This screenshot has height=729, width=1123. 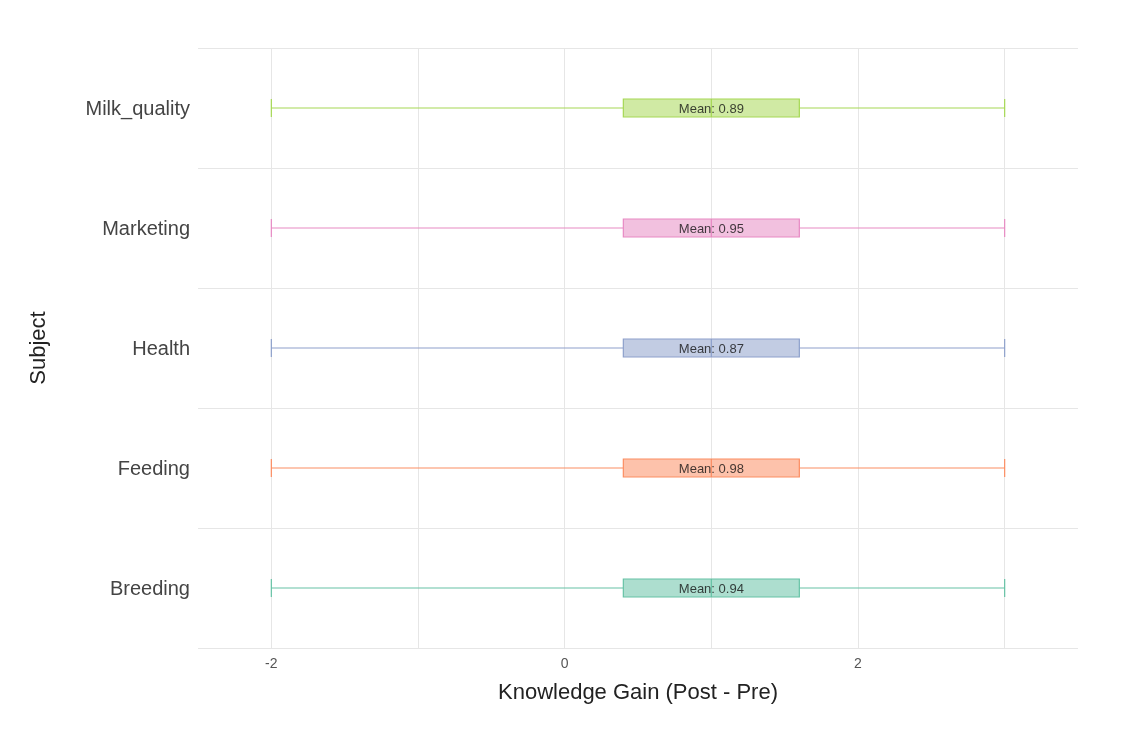 What do you see at coordinates (638, 691) in the screenshot?
I see `x-axis-title: Knowledge Gain (Post - Pre)` at bounding box center [638, 691].